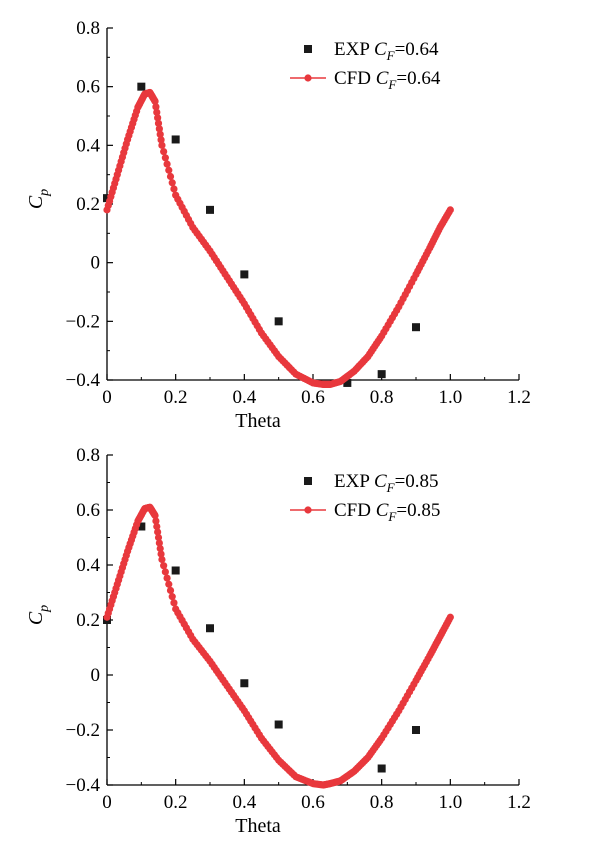 This screenshot has width=597, height=847. I want to click on legend-label: EXP CF=0.85, so click(386, 483).